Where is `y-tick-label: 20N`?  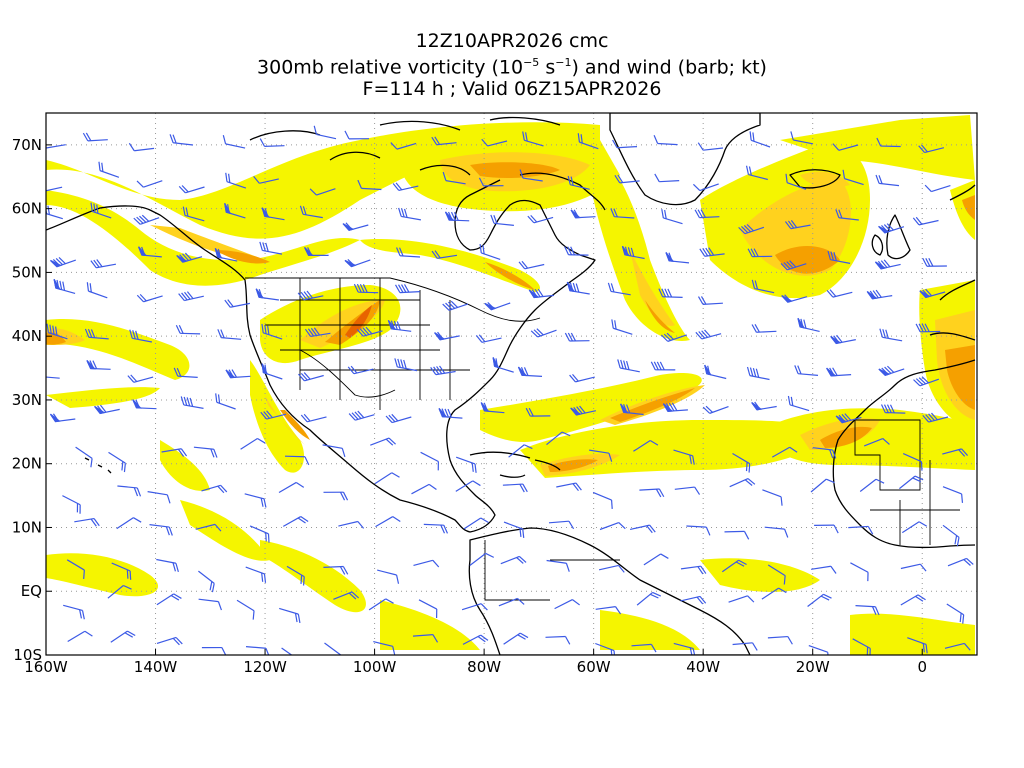
y-tick-label: 20N is located at coordinates (27, 464).